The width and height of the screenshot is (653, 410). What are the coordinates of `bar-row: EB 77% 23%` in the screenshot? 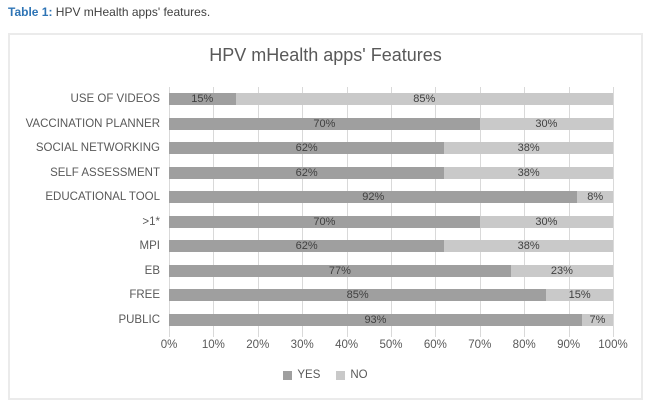 It's located at (379, 271).